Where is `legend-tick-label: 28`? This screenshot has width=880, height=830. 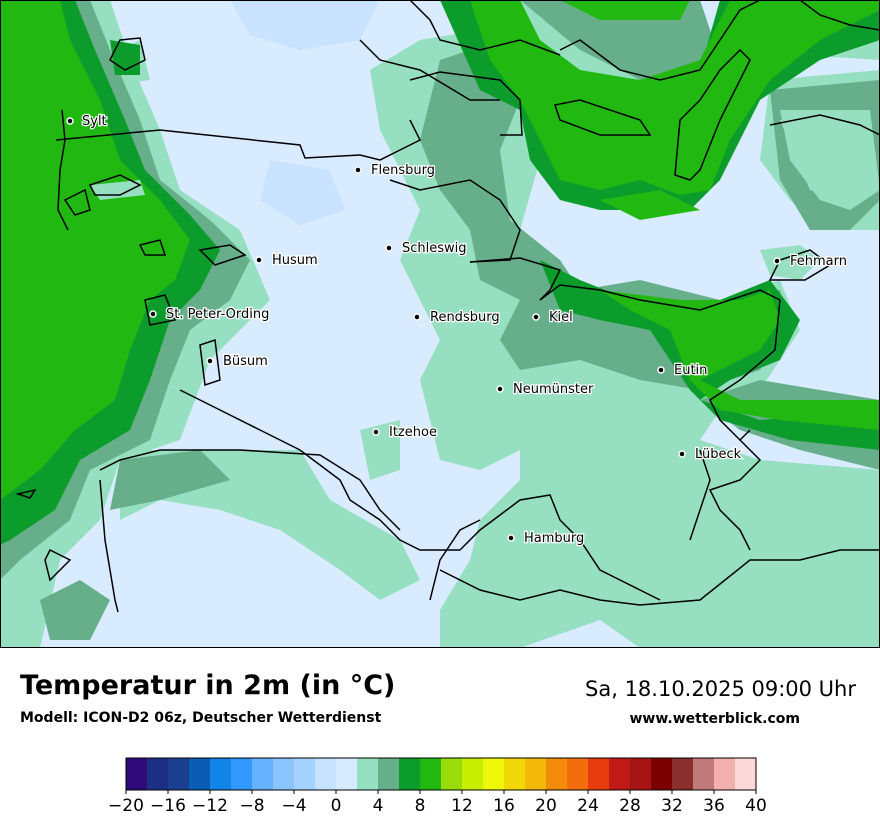 legend-tick-label: 28 is located at coordinates (630, 806).